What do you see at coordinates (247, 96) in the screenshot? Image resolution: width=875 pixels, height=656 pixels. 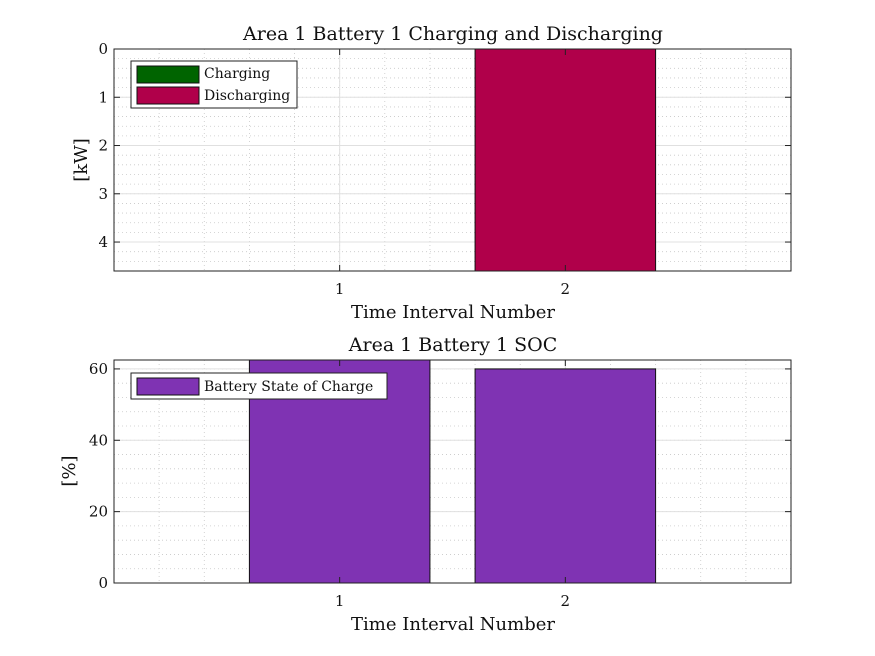 I see `legend-label-discharging: Discharging` at bounding box center [247, 96].